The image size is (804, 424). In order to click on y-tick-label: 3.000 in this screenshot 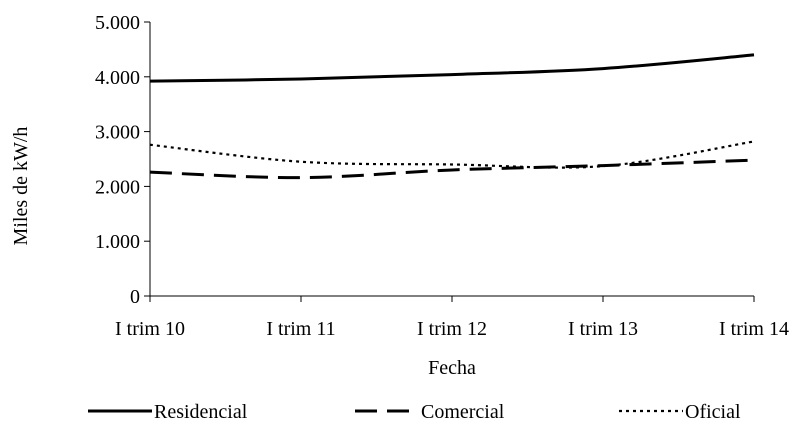, I will do `click(117, 133)`.